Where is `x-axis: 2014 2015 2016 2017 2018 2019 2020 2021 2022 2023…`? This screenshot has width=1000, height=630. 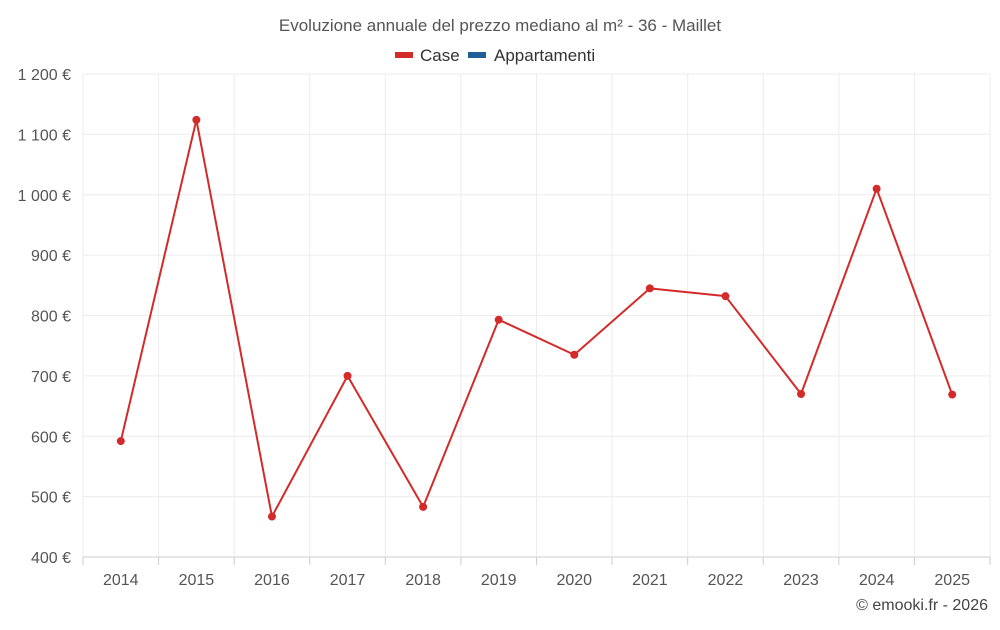
x-axis: 2014 2015 2016 2017 2018 2019 2020 2021 2022 2023… is located at coordinates (536, 573).